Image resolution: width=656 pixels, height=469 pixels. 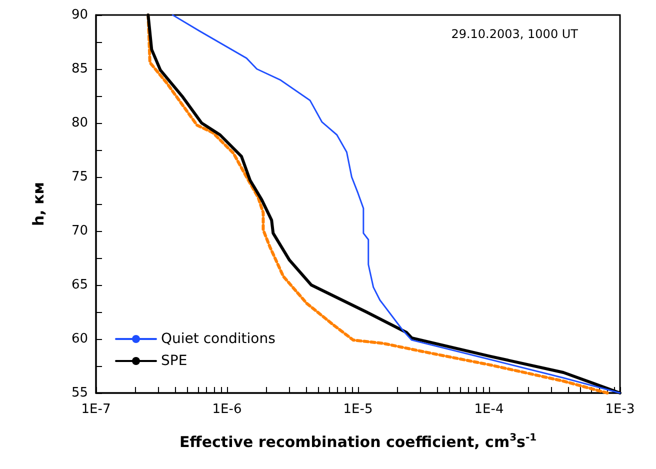 What do you see at coordinates (39, 204) in the screenshot?
I see `y-axis-title: h, км` at bounding box center [39, 204].